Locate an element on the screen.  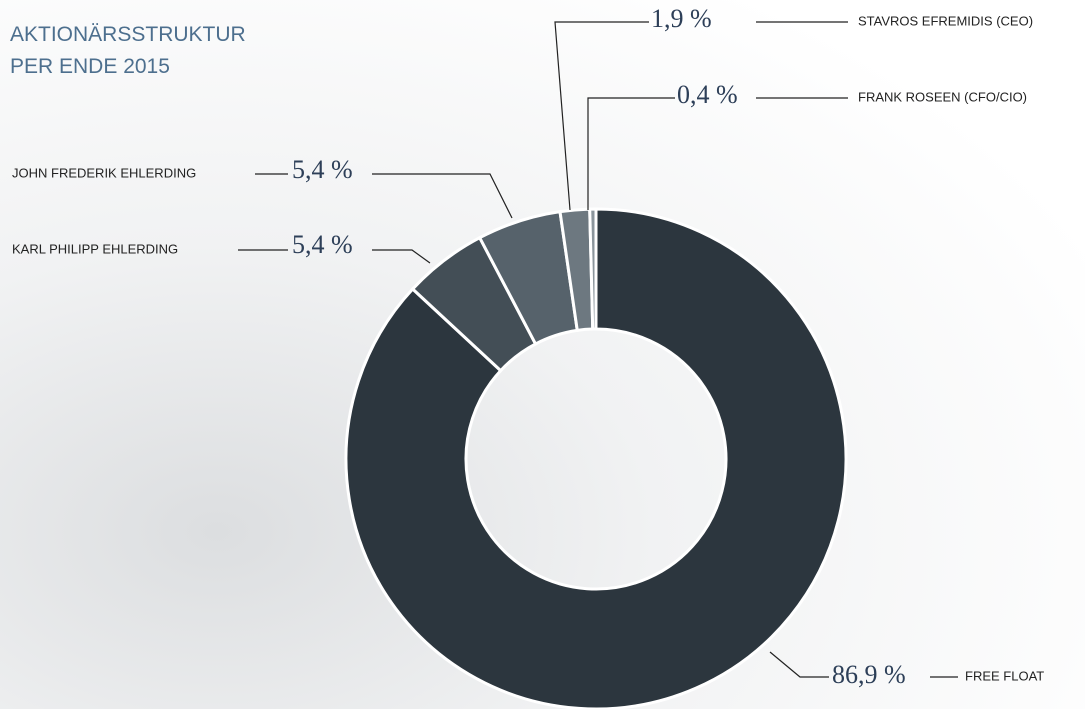
data-label: 1,9 % is located at coordinates (681, 18).